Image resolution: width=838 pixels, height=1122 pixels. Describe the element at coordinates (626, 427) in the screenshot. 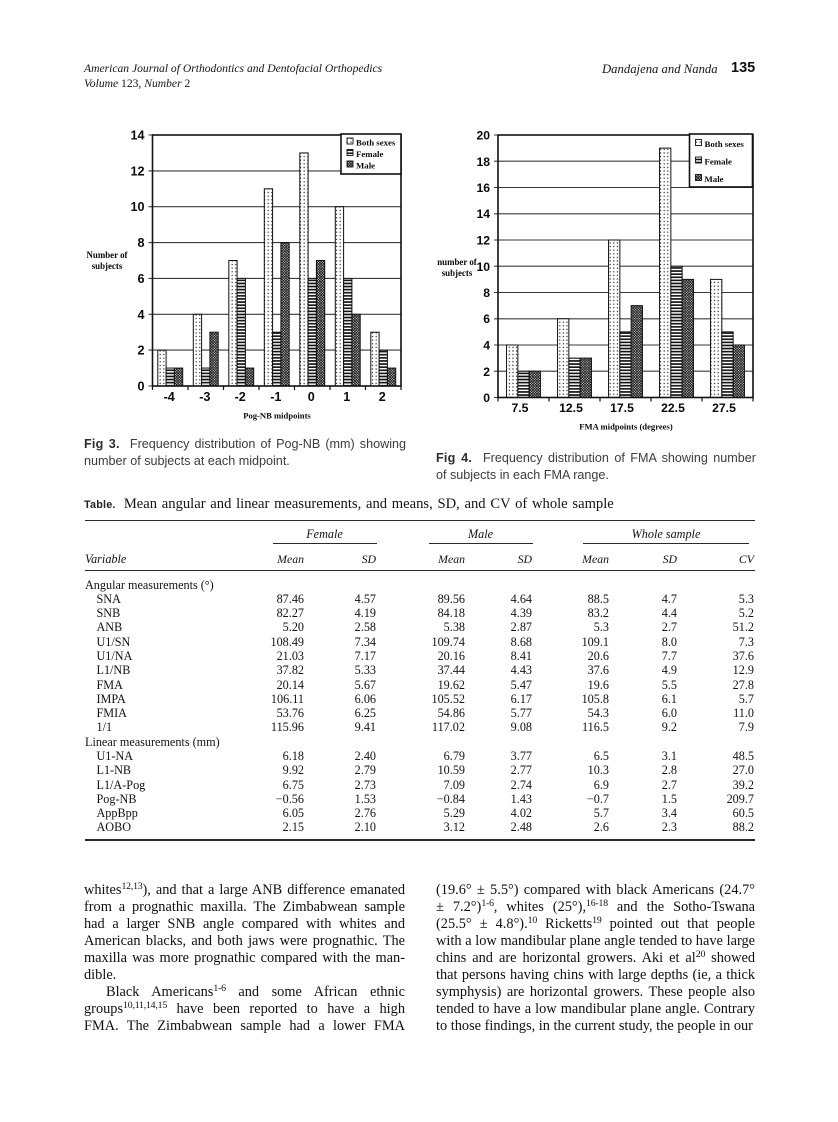

I see `svg-text: FMA midpoints (degrees)` at that location.